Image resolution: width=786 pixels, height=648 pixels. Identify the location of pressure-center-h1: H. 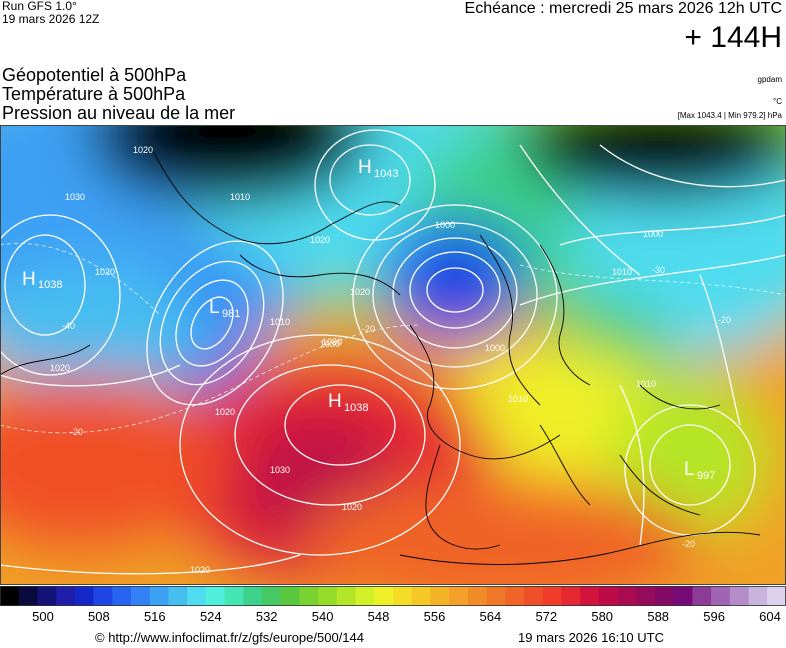
(365, 167).